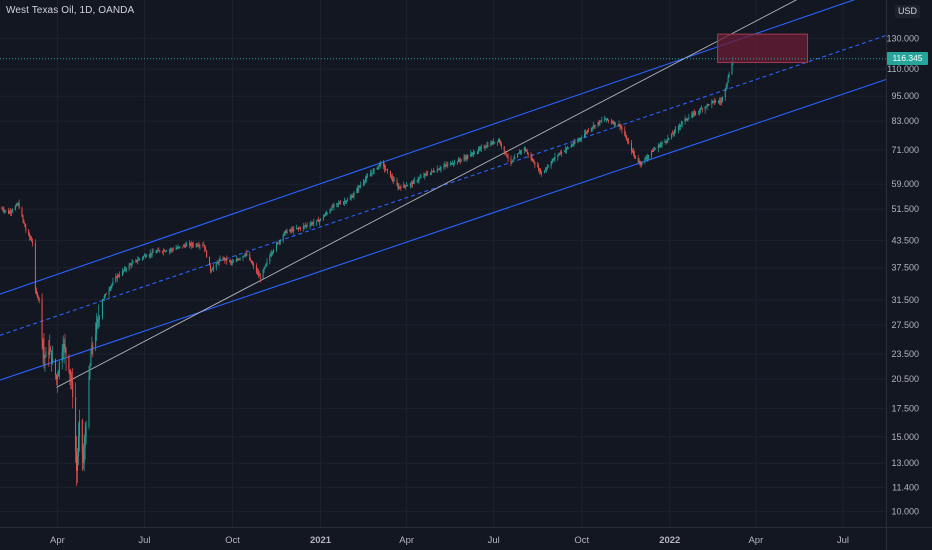 This screenshot has width=932, height=550. What do you see at coordinates (905, 379) in the screenshot?
I see `price-axis-tick-label: 20.500` at bounding box center [905, 379].